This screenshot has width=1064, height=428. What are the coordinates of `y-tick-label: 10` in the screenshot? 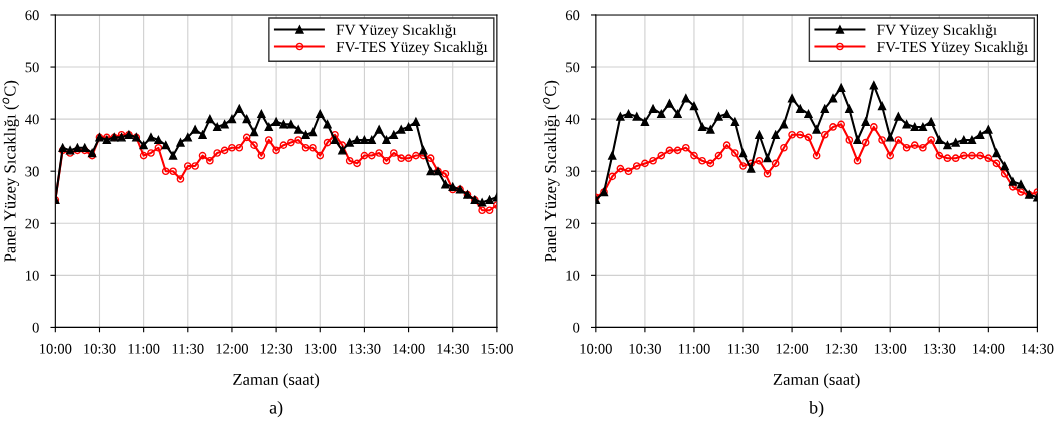 It's located at (573, 275).